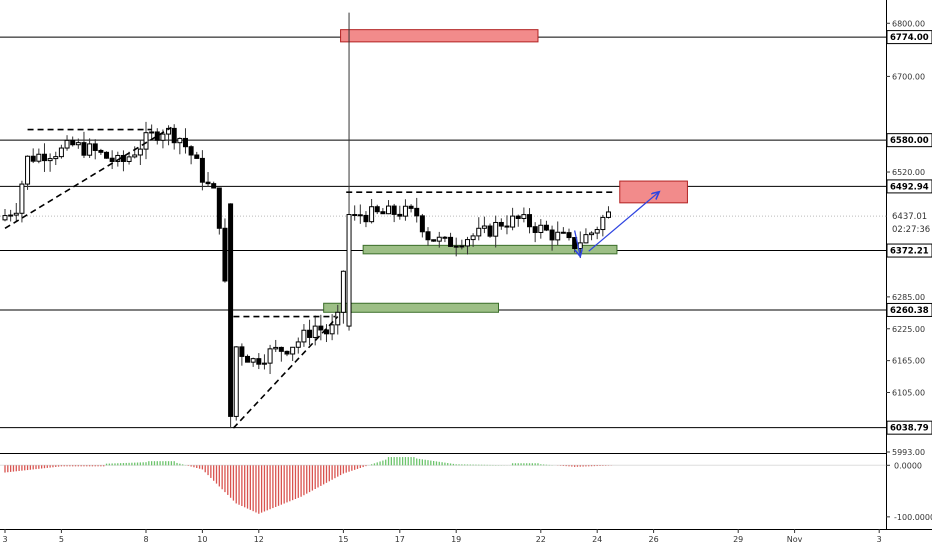  Describe the element at coordinates (439, 36) in the screenshot. I see `red-zone` at that location.